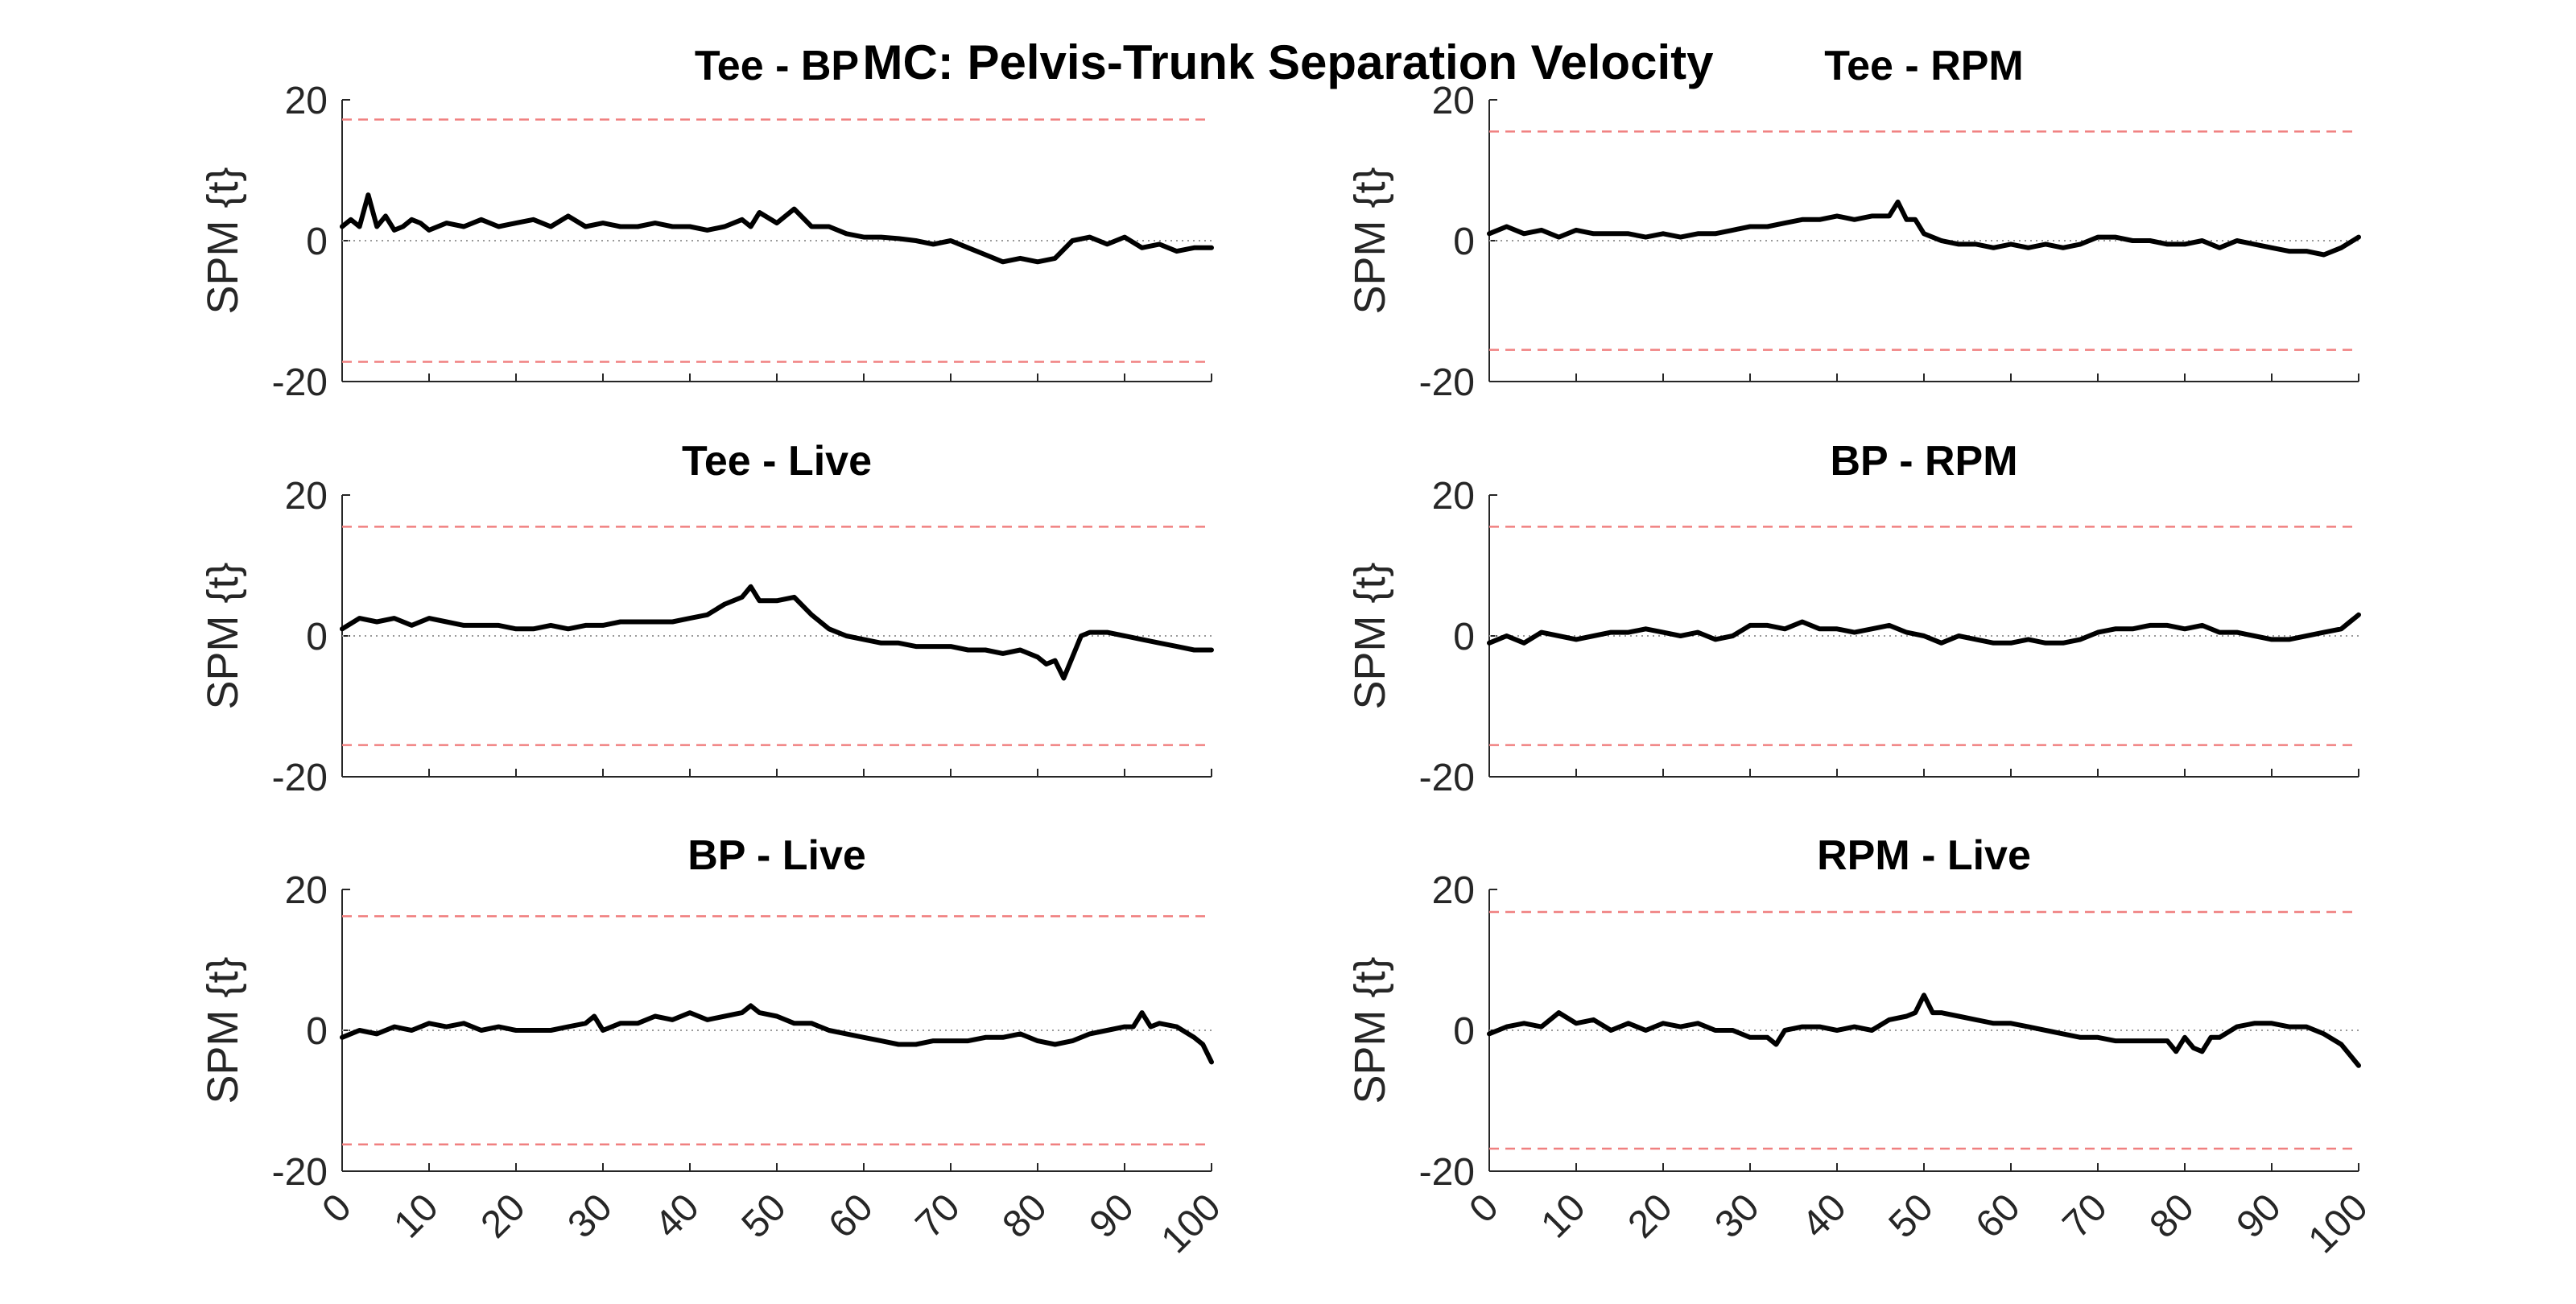 The height and width of the screenshot is (1304, 2576). I want to click on subplot-title: BP - RPM, so click(1923, 461).